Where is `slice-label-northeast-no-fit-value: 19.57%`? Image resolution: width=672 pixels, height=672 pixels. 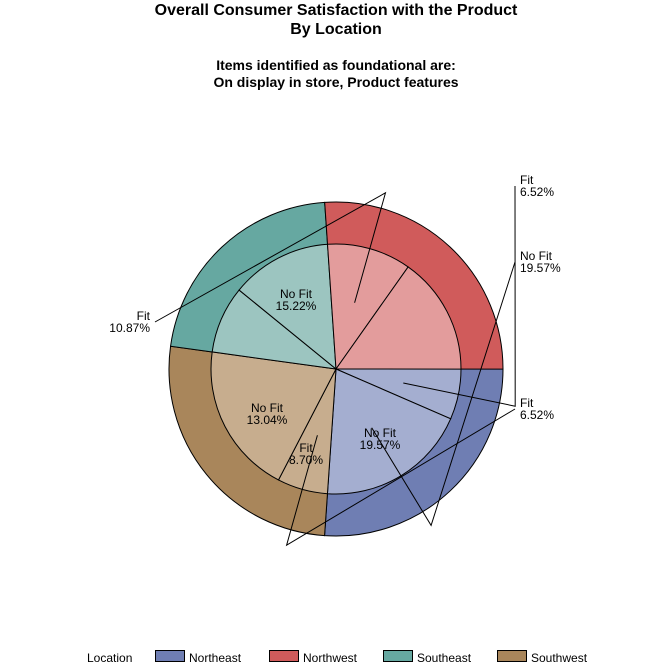 slice-label-northeast-no-fit-value: 19.57% is located at coordinates (540, 268).